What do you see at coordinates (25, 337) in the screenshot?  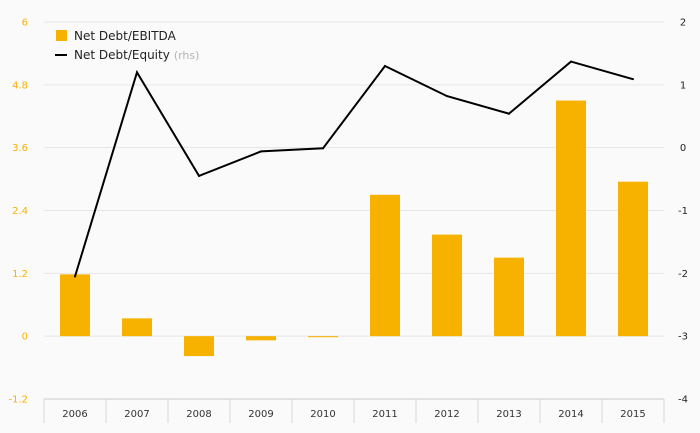 I see `y-left-tick-label: 0` at bounding box center [25, 337].